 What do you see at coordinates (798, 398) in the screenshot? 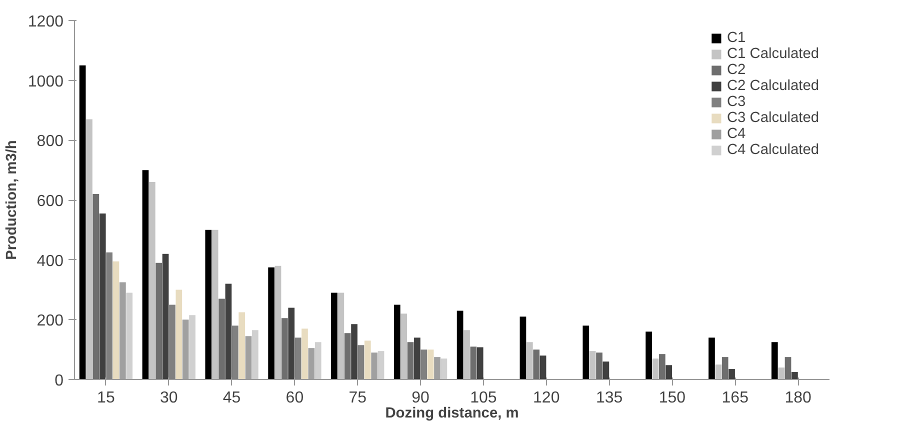
I see `x-tick-label: 180` at bounding box center [798, 398].